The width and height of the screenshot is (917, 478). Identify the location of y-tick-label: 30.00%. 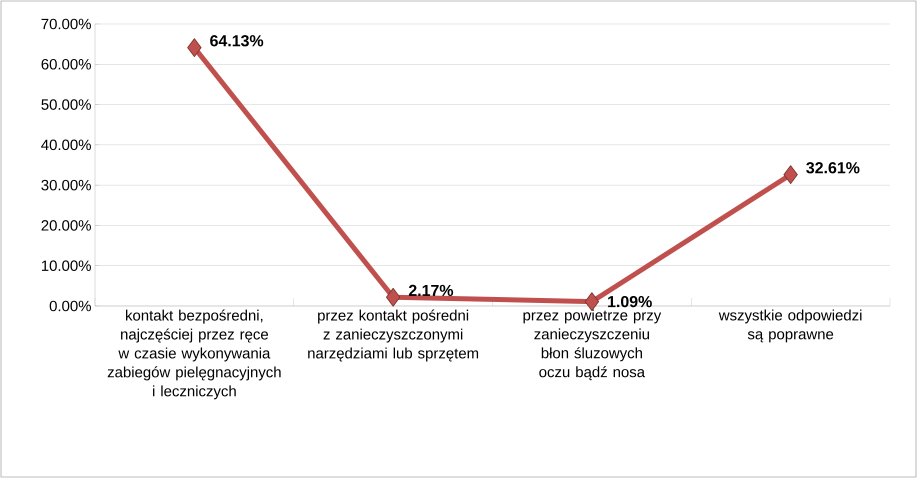
(66, 185).